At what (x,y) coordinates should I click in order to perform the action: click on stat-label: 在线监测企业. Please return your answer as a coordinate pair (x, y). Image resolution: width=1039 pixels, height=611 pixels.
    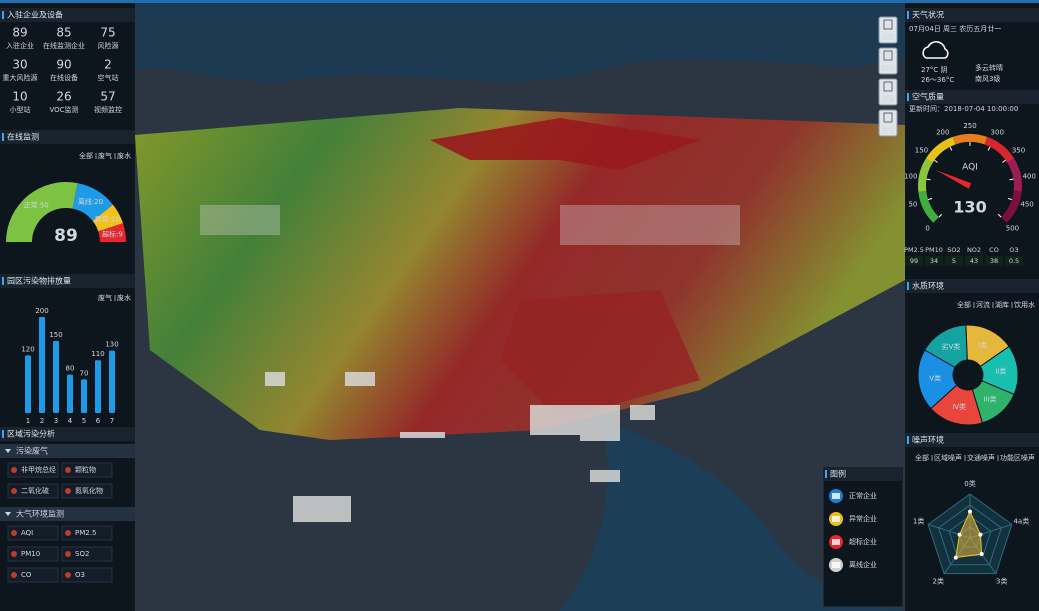
    Looking at the image, I should click on (64, 45).